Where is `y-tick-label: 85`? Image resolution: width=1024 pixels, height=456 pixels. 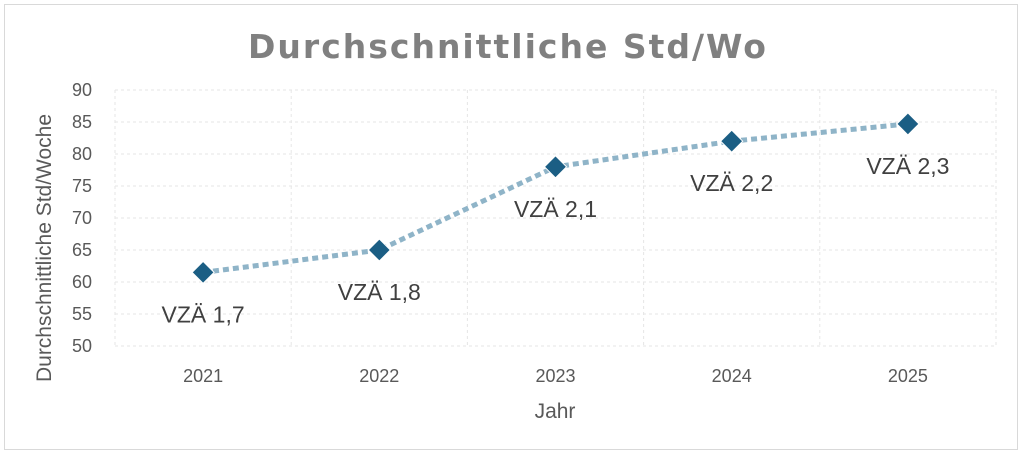 y-tick-label: 85 is located at coordinates (82, 122).